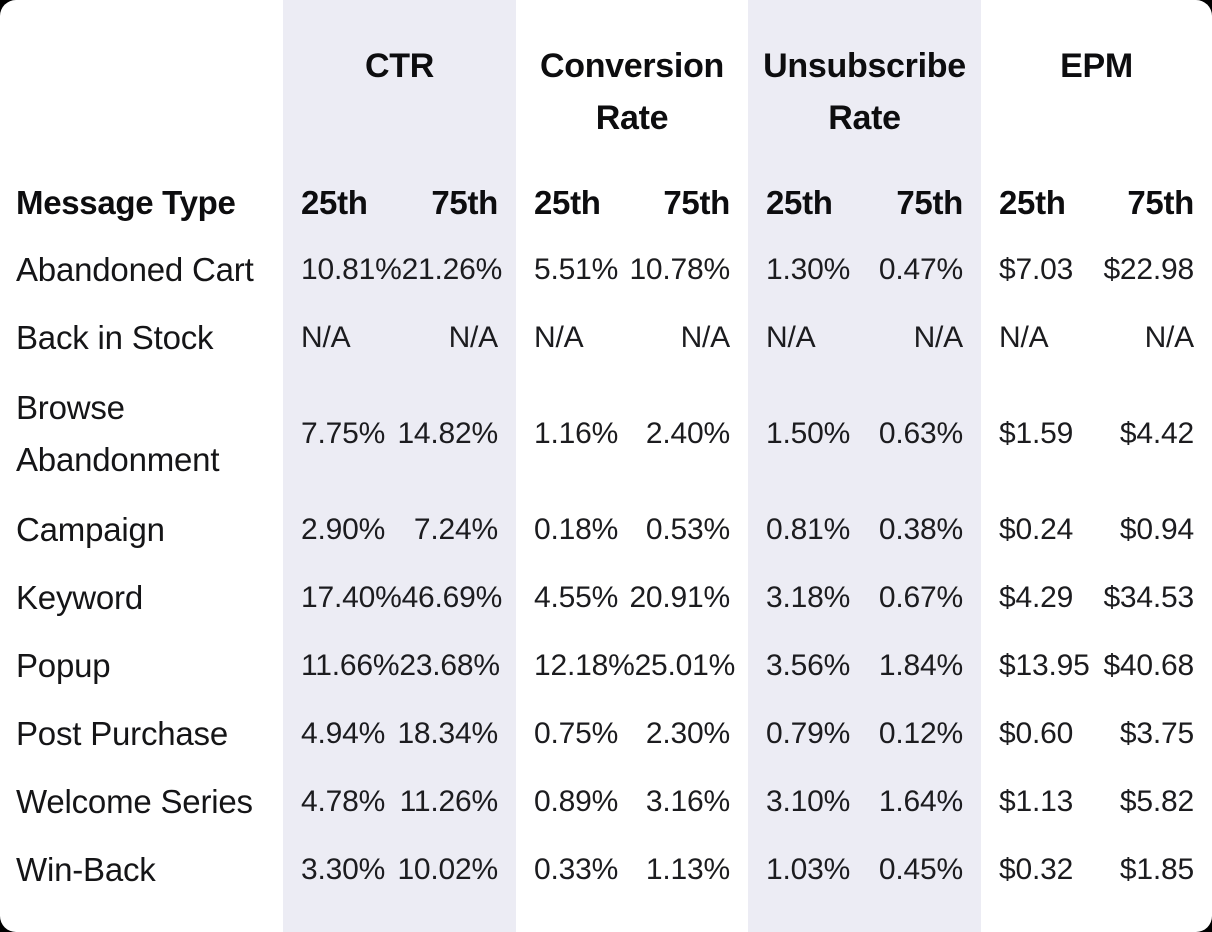 Image resolution: width=1212 pixels, height=932 pixels. Describe the element at coordinates (90, 529) in the screenshot. I see `row-label: Campaign` at that location.